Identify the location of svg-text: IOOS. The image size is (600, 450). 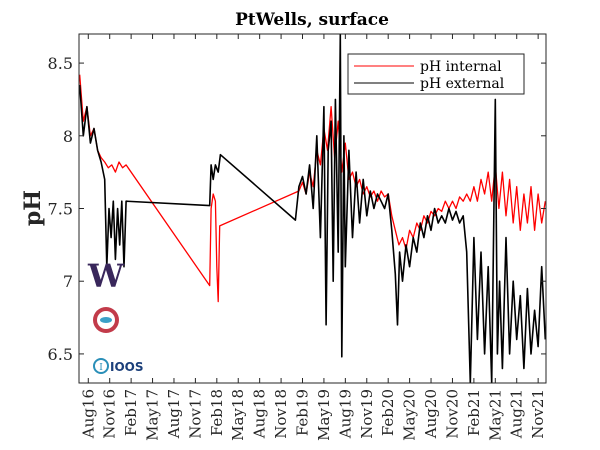
(127, 367).